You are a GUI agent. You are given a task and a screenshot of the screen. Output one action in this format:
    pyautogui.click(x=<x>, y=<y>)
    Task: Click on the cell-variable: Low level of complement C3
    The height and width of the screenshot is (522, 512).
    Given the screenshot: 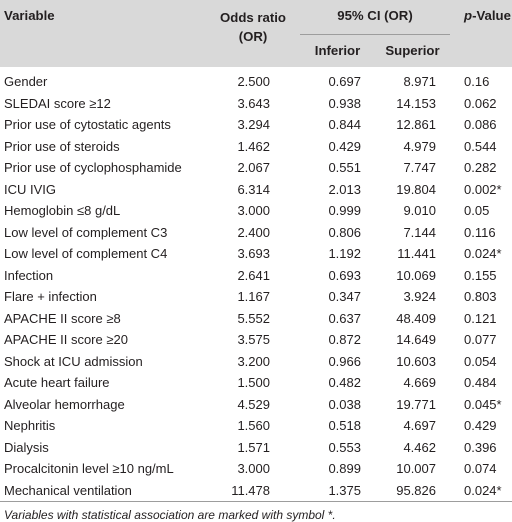 What is the action you would take?
    pyautogui.click(x=103, y=233)
    